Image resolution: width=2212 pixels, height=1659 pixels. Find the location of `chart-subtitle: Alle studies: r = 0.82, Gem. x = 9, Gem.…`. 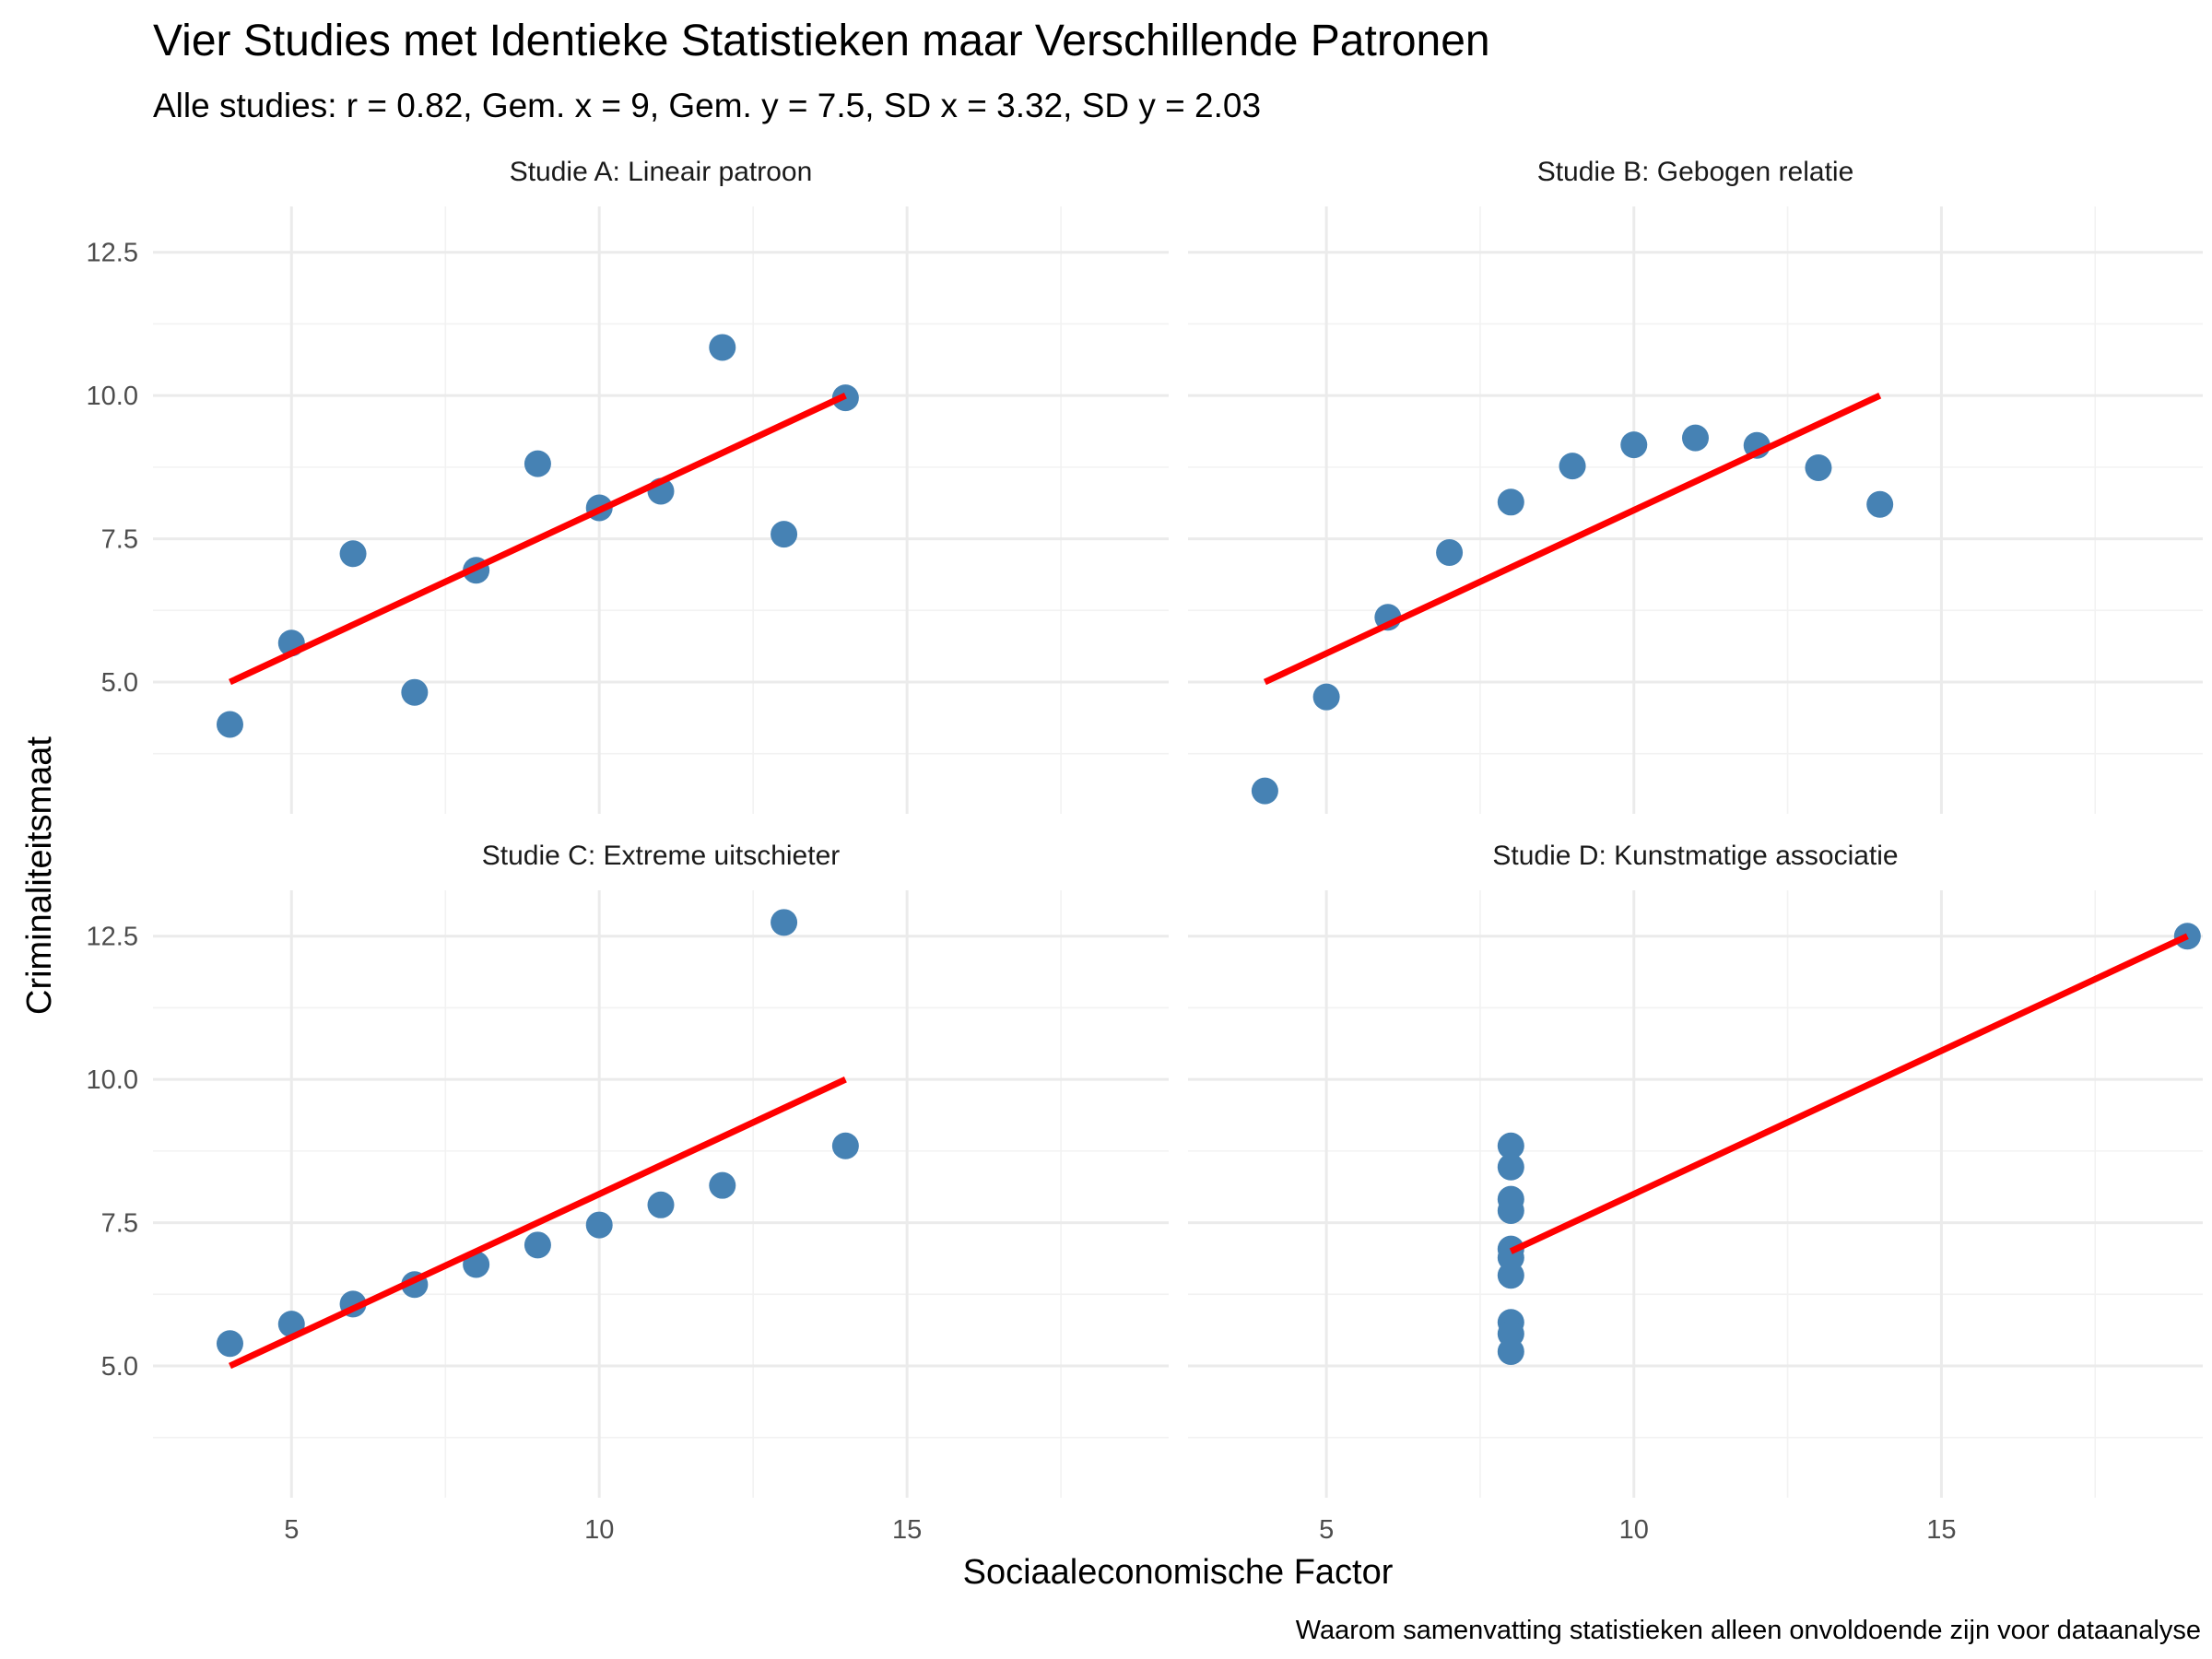

chart-subtitle: Alle studies: r = 0.82, Gem. x = 9, Gem.… is located at coordinates (707, 105).